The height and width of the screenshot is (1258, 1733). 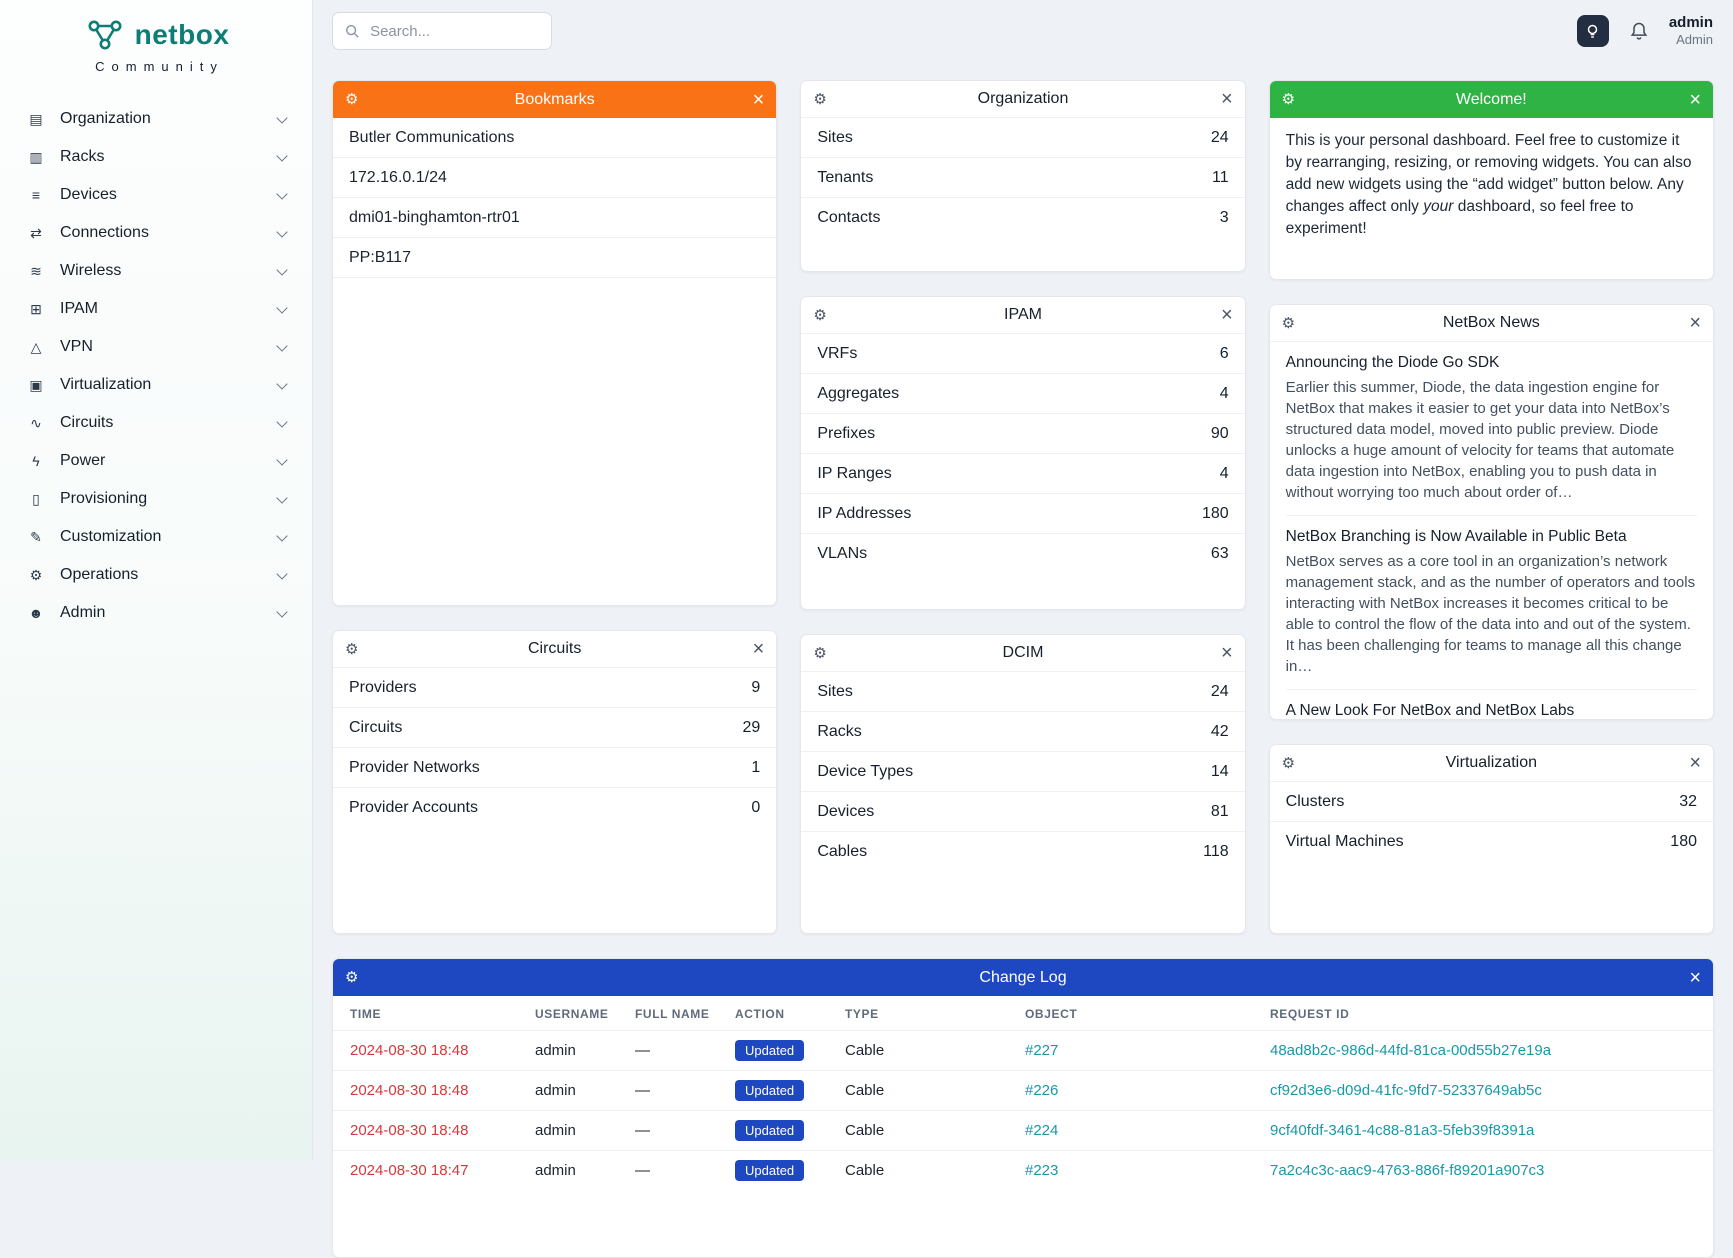 I want to click on stat-label: Device Types, so click(x=865, y=772).